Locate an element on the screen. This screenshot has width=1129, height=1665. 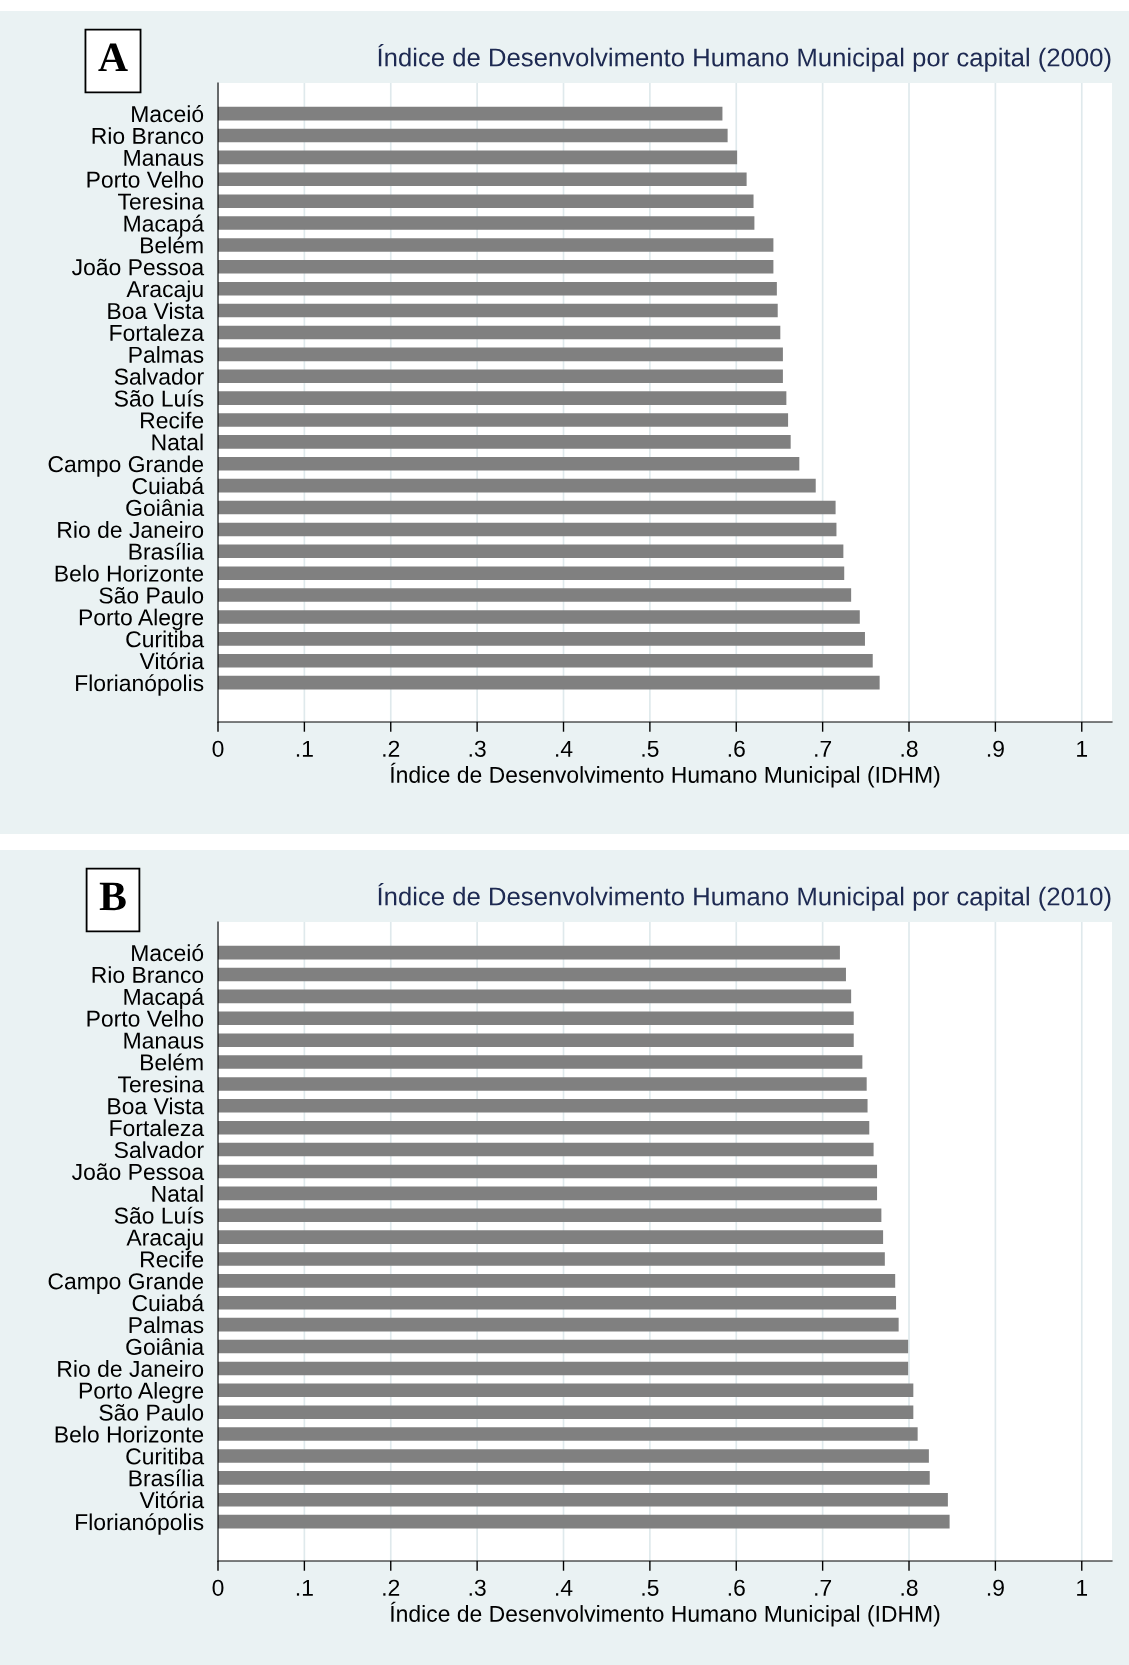
y-tick-label: Maceió is located at coordinates (168, 953).